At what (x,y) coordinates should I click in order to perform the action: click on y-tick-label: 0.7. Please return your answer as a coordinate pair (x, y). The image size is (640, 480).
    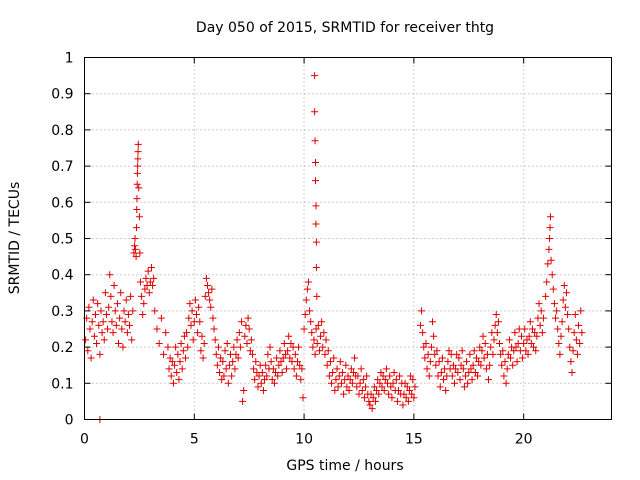
    Looking at the image, I should click on (62, 167).